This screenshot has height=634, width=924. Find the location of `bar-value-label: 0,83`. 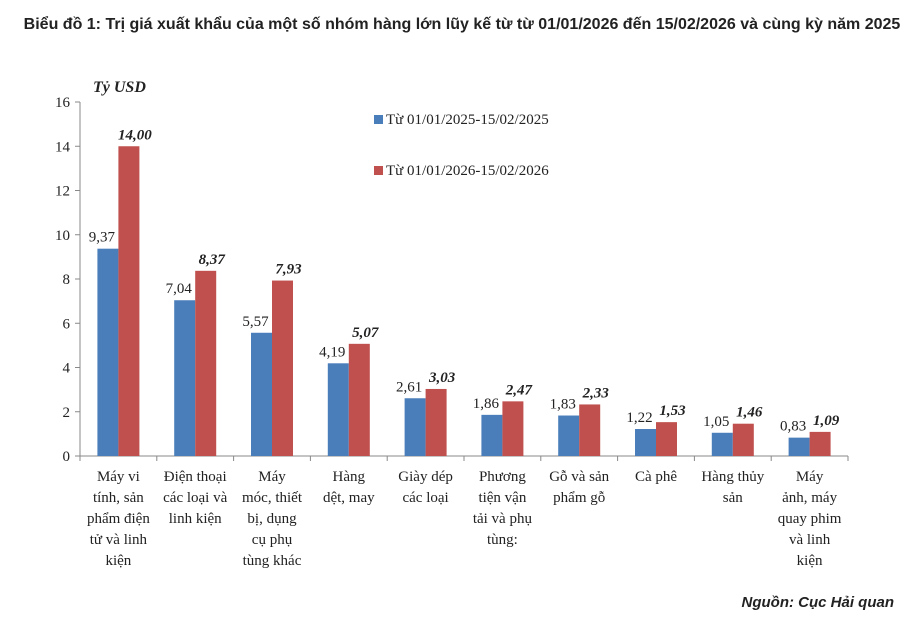

bar-value-label: 0,83 is located at coordinates (793, 427).